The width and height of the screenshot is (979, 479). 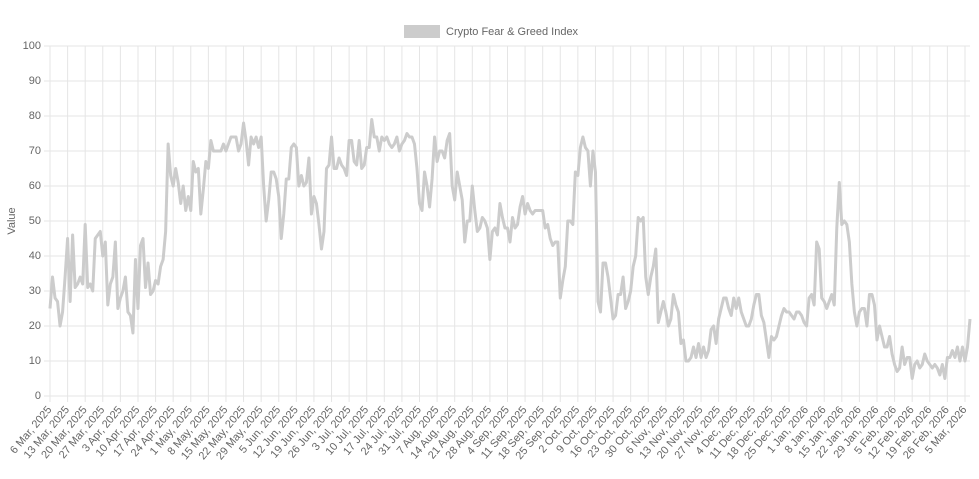 I want to click on y-tick-label: 10, so click(x=35, y=361).